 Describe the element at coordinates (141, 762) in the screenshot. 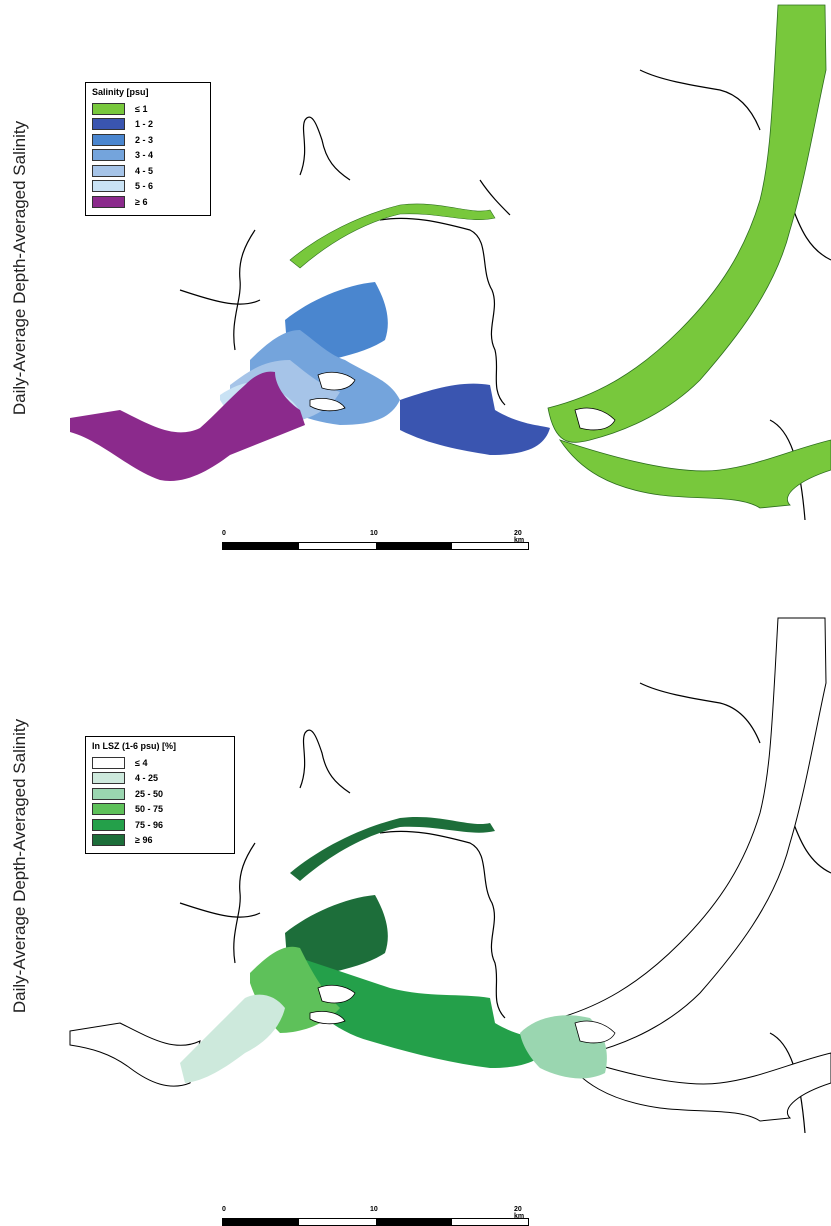

I see `legend-label: ≤ 4` at that location.